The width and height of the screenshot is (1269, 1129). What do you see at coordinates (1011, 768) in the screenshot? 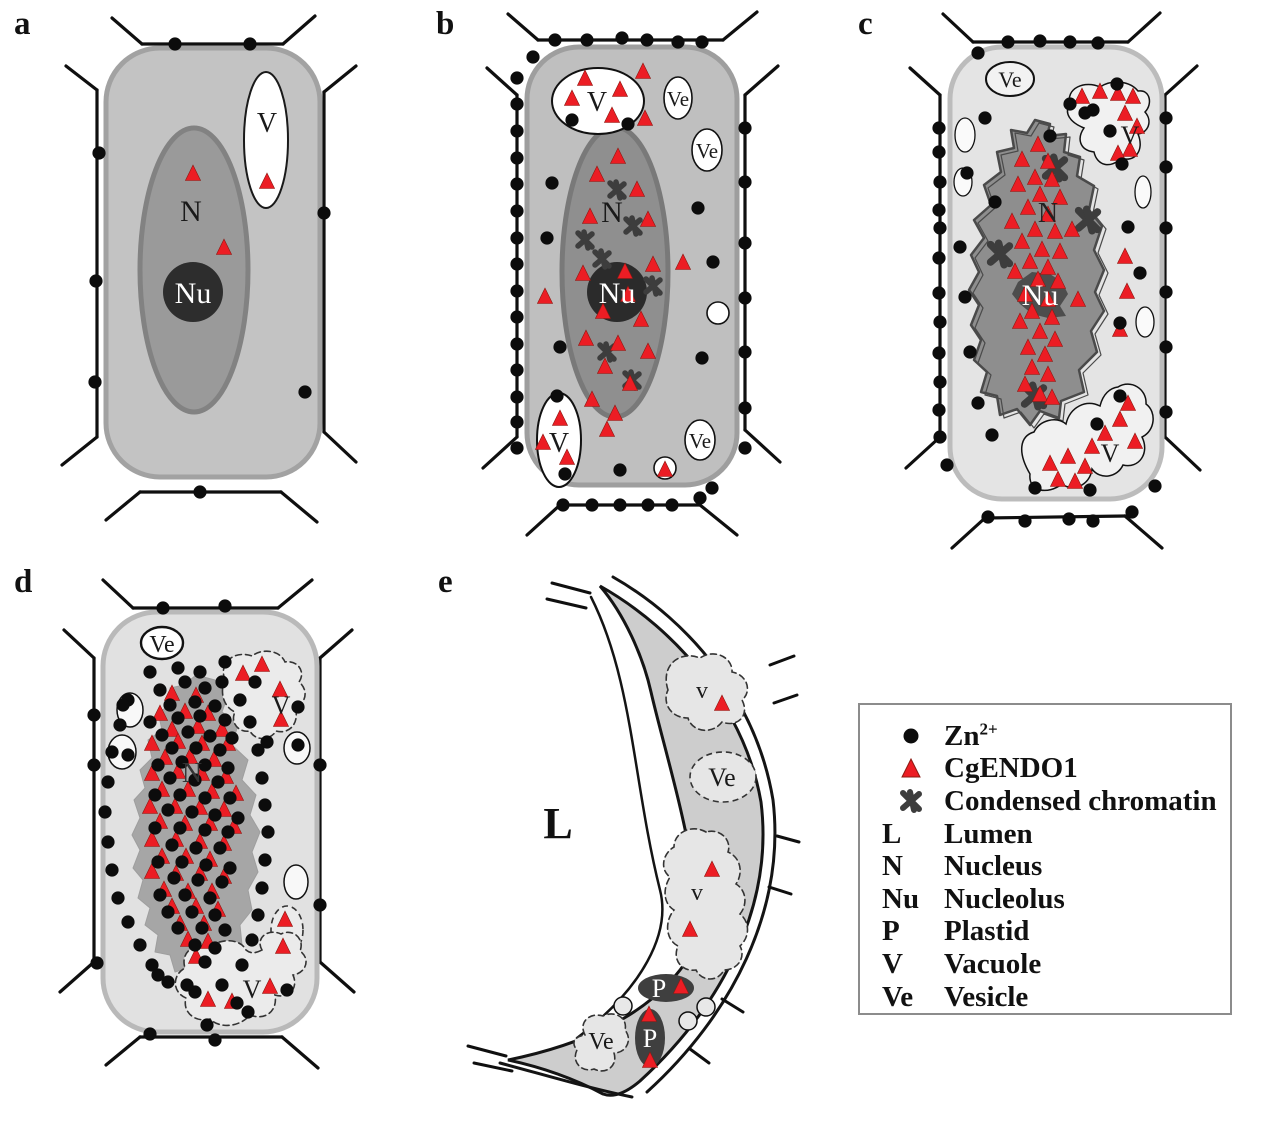
I see `legend-label-text: CgENDO1` at bounding box center [1011, 768].